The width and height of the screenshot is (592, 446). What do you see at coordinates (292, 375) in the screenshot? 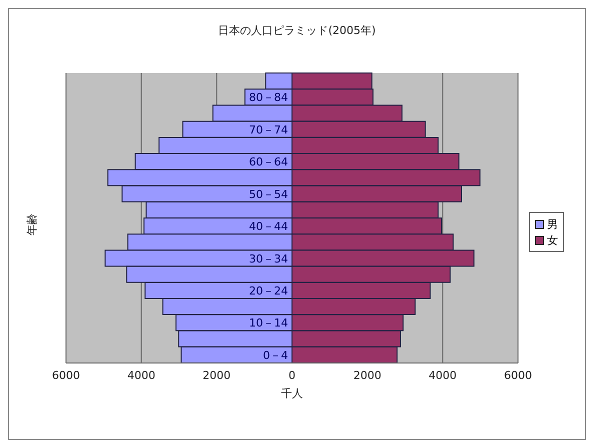
I see `x-tick-label: 0` at bounding box center [292, 375].